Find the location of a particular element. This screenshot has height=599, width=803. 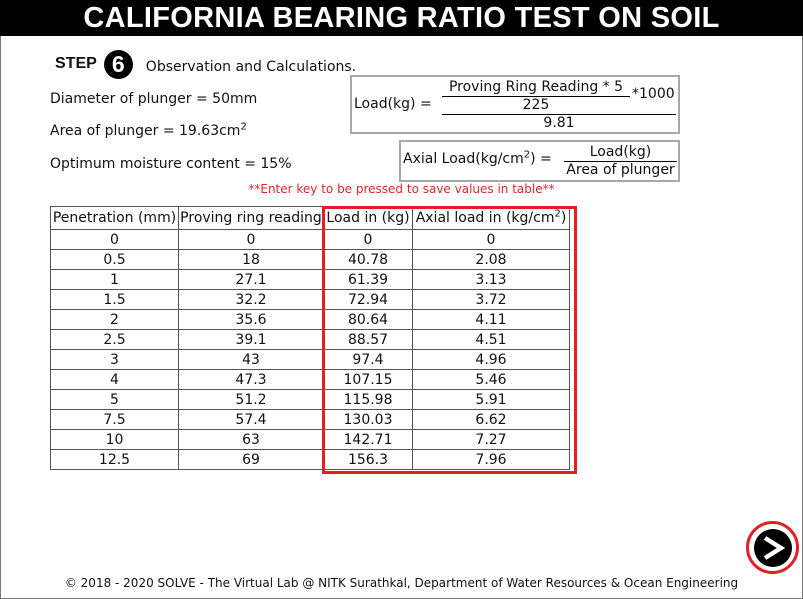

cell-penetration: 0 is located at coordinates (114, 239).